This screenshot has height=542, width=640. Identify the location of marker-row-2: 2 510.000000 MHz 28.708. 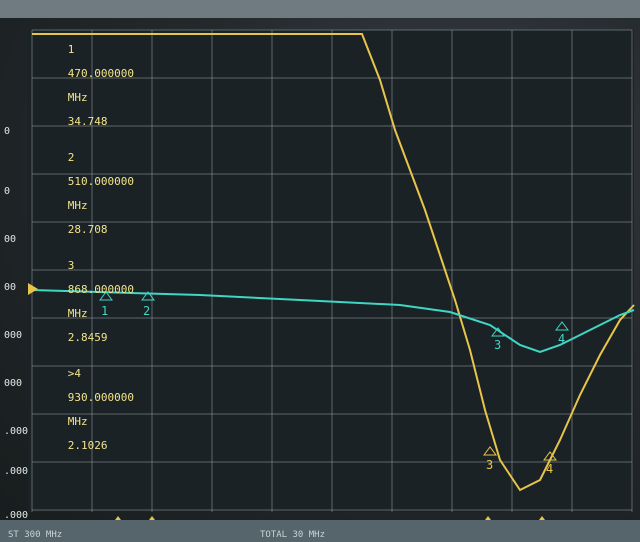
(81, 194).